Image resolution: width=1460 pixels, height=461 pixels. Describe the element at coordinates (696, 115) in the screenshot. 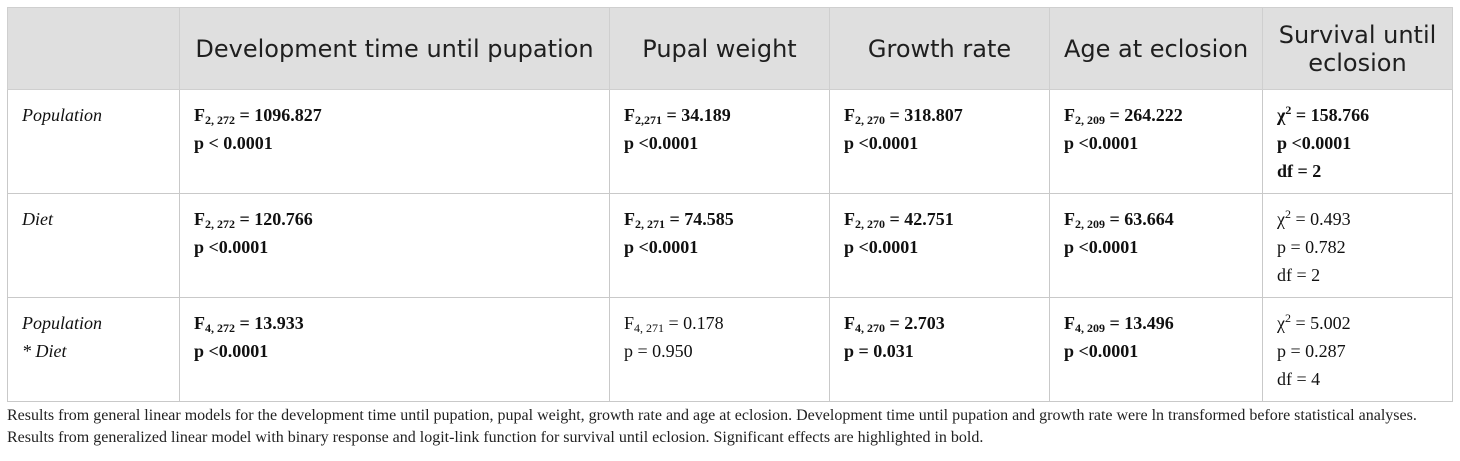

I see `f-value: = 34.189` at that location.